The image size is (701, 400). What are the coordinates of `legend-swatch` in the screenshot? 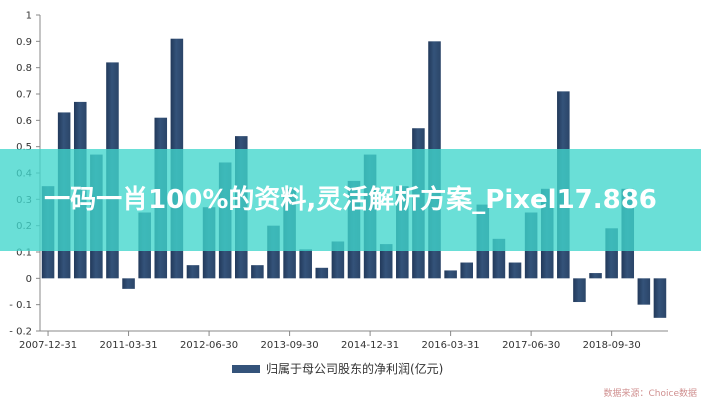 It's located at (246, 369).